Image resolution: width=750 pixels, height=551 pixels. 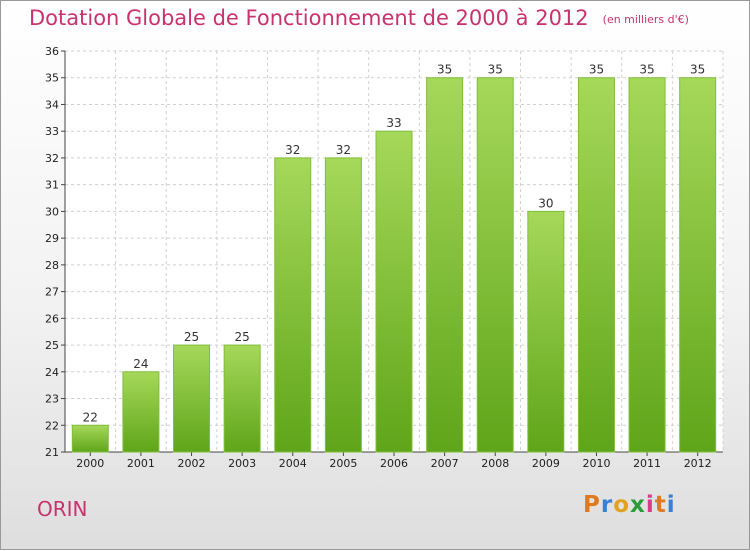 I want to click on y-tick-label: 24, so click(x=52, y=372).